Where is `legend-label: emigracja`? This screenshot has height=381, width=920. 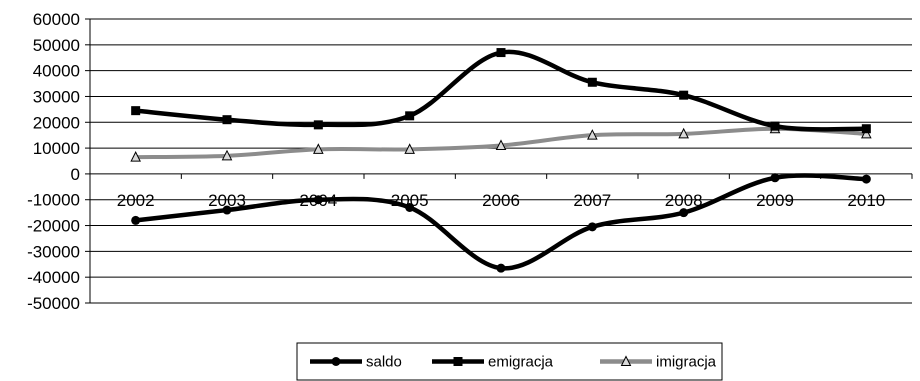
legend-label: emigracja is located at coordinates (521, 362).